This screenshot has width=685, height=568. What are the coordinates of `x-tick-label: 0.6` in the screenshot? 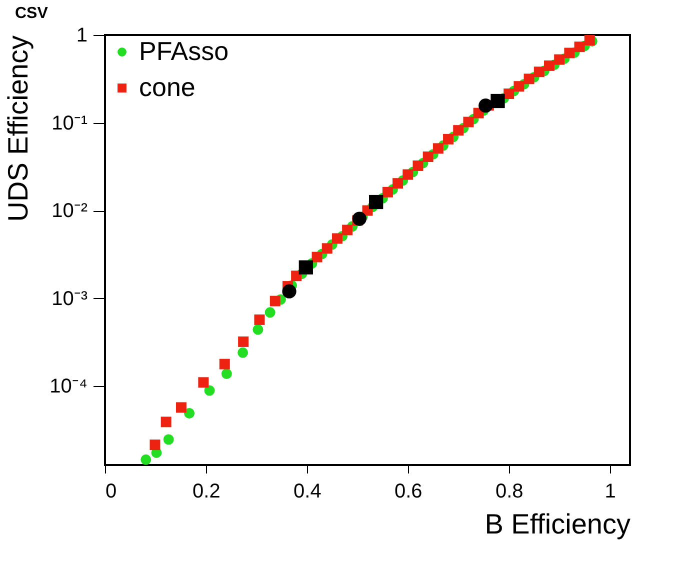 It's located at (408, 491).